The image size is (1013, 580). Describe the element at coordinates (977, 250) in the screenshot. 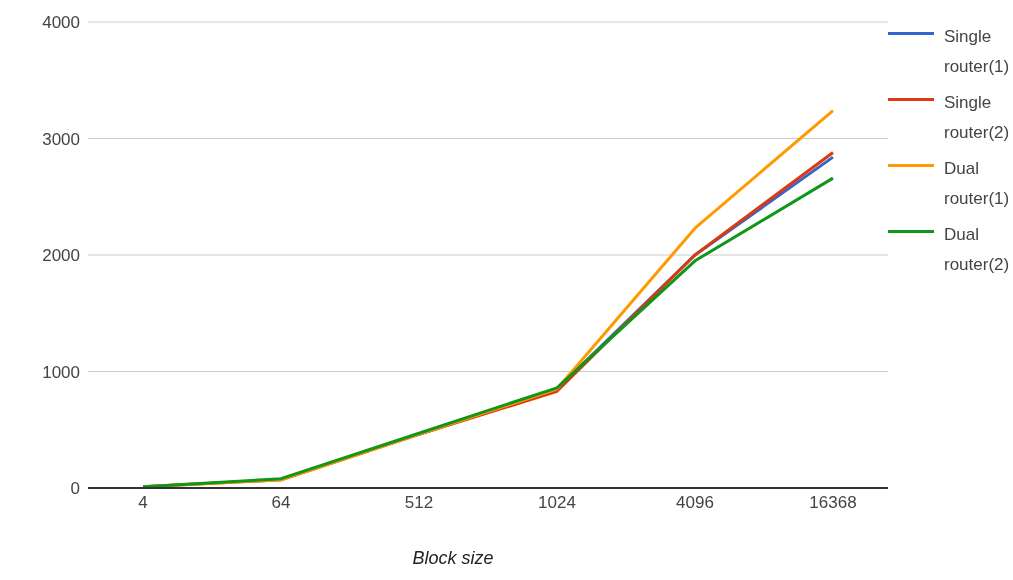

I see `legend-label: Dual router(2)` at that location.